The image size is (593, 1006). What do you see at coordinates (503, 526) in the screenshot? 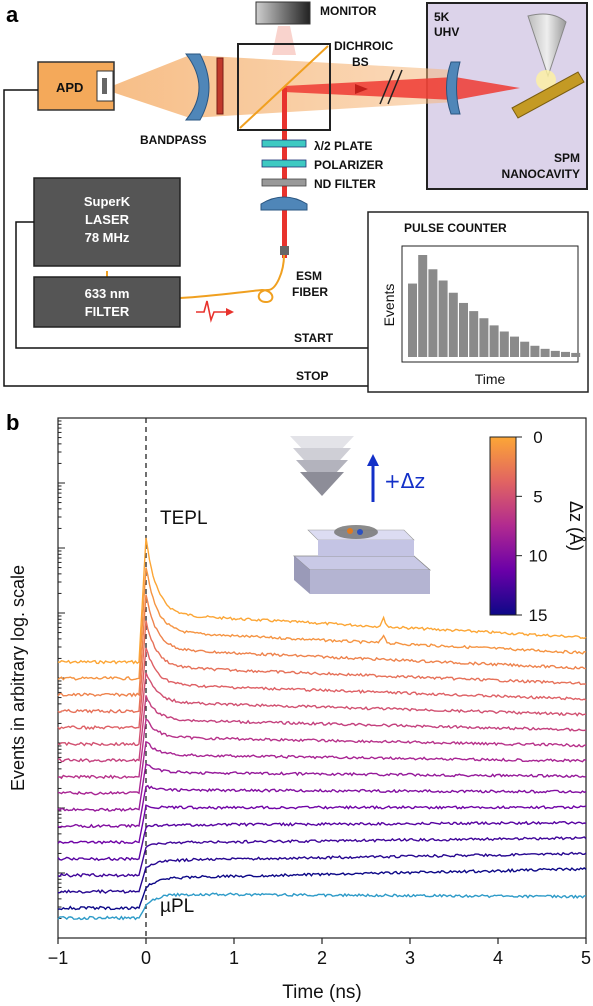
I see `colorbar` at bounding box center [503, 526].